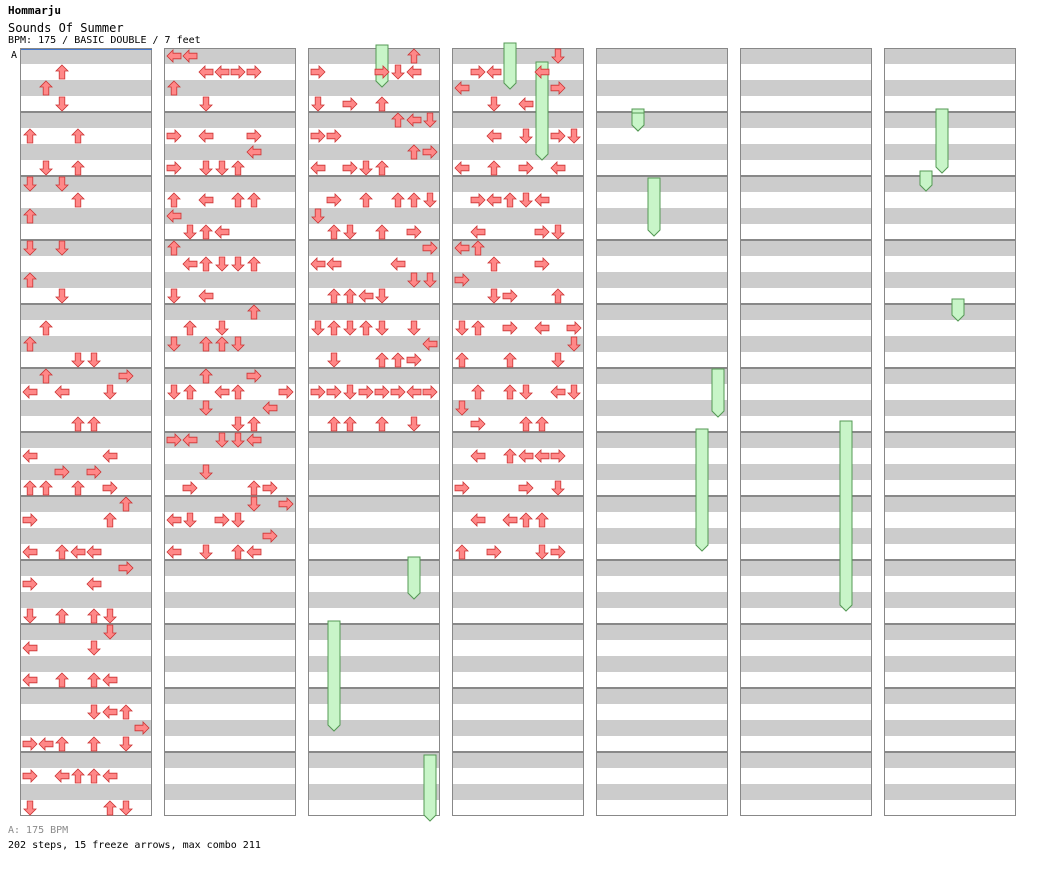 This screenshot has width=1040, height=876. Describe the element at coordinates (66, 28) in the screenshot. I see `song-title: Sounds Of Summer` at that location.